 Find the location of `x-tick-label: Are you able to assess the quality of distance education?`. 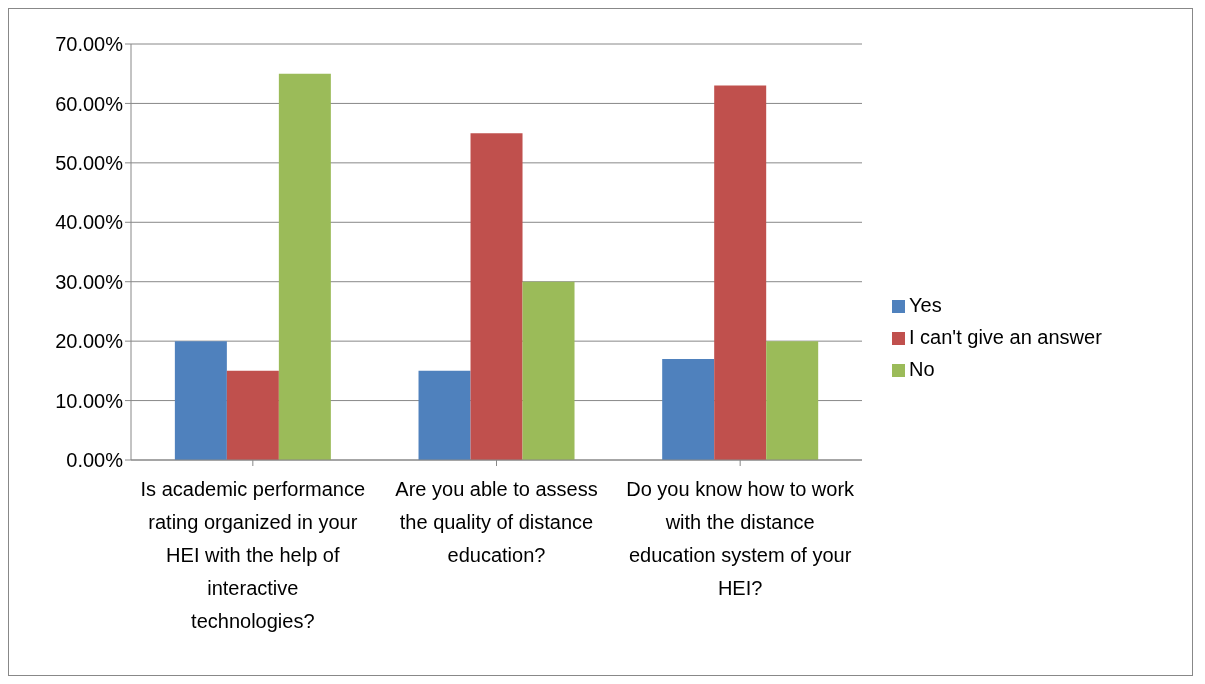

x-tick-label: Are you able to assess the quality of distance education? is located at coordinates (496, 522).